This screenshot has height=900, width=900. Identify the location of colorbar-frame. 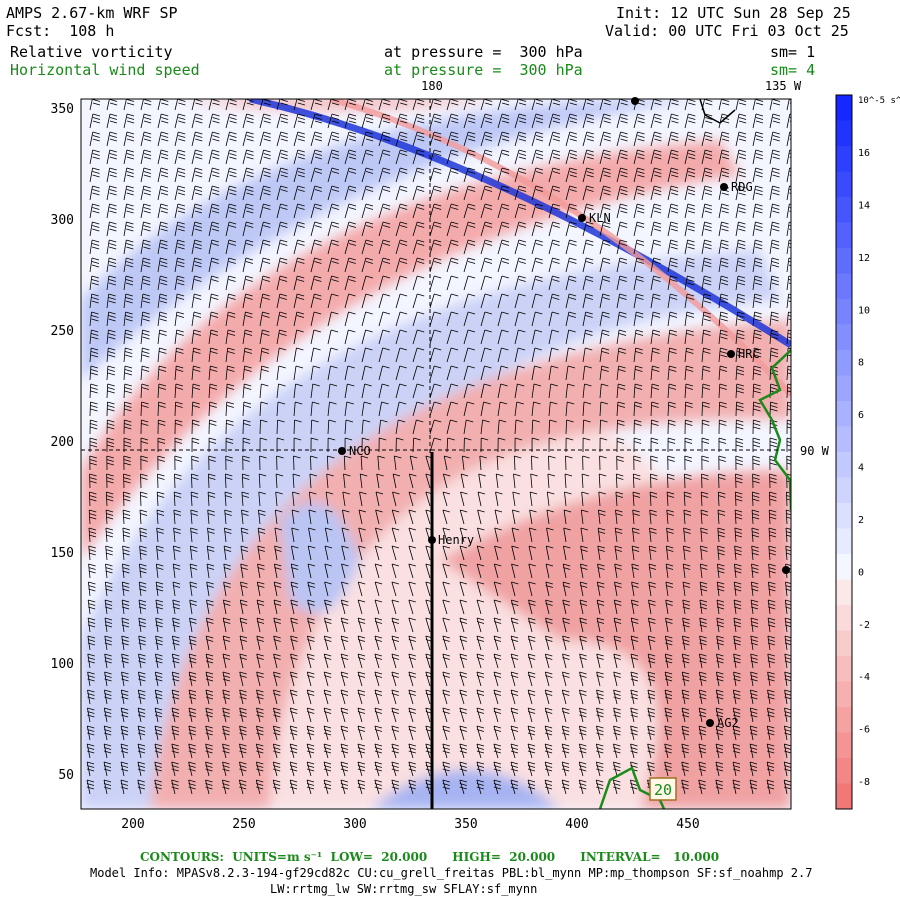
(844, 452).